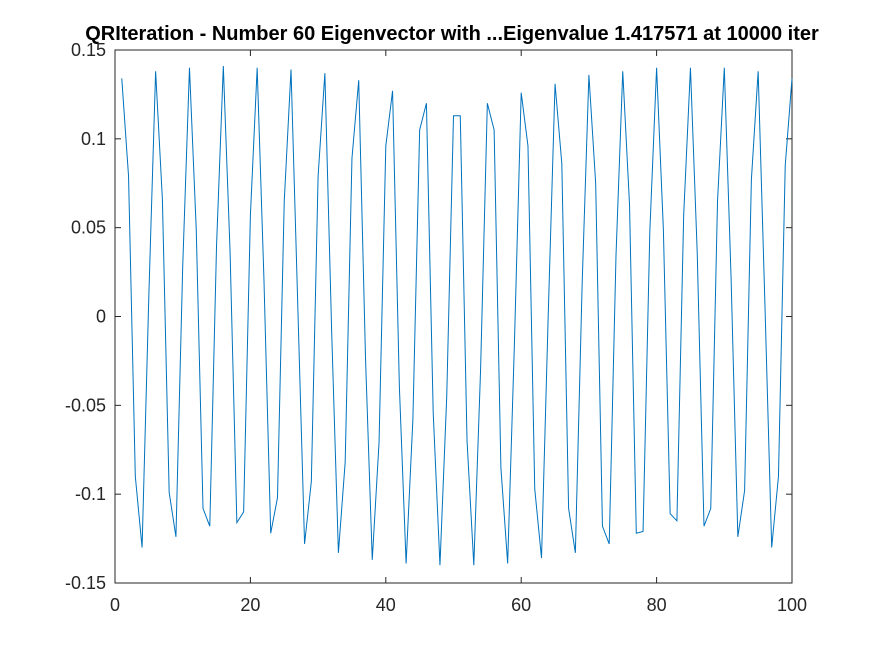 The height and width of the screenshot is (656, 875). I want to click on y-tick-label: 0.05, so click(88, 228).